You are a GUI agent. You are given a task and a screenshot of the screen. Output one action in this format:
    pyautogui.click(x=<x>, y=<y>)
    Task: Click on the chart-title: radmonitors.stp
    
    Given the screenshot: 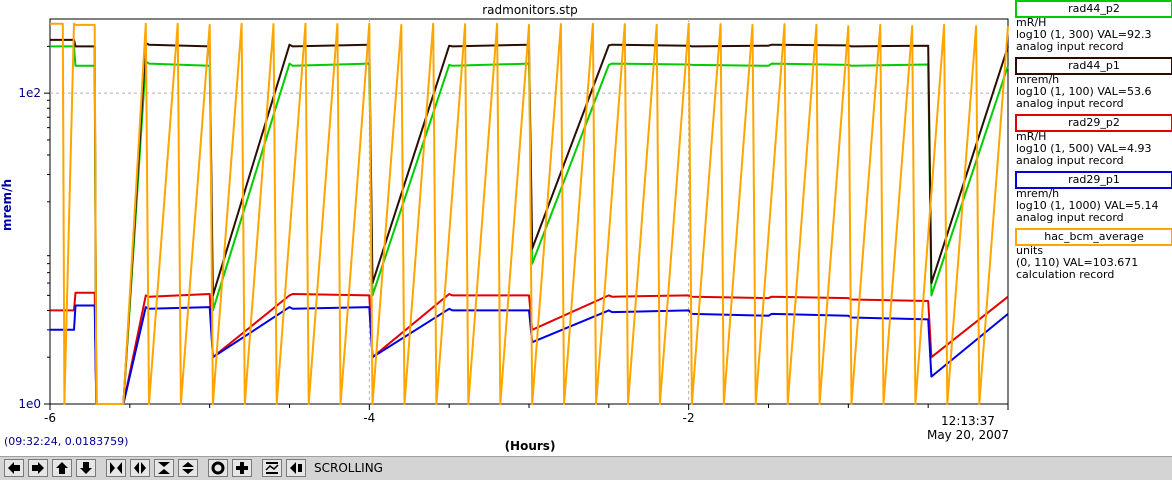 What is the action you would take?
    pyautogui.click(x=530, y=10)
    